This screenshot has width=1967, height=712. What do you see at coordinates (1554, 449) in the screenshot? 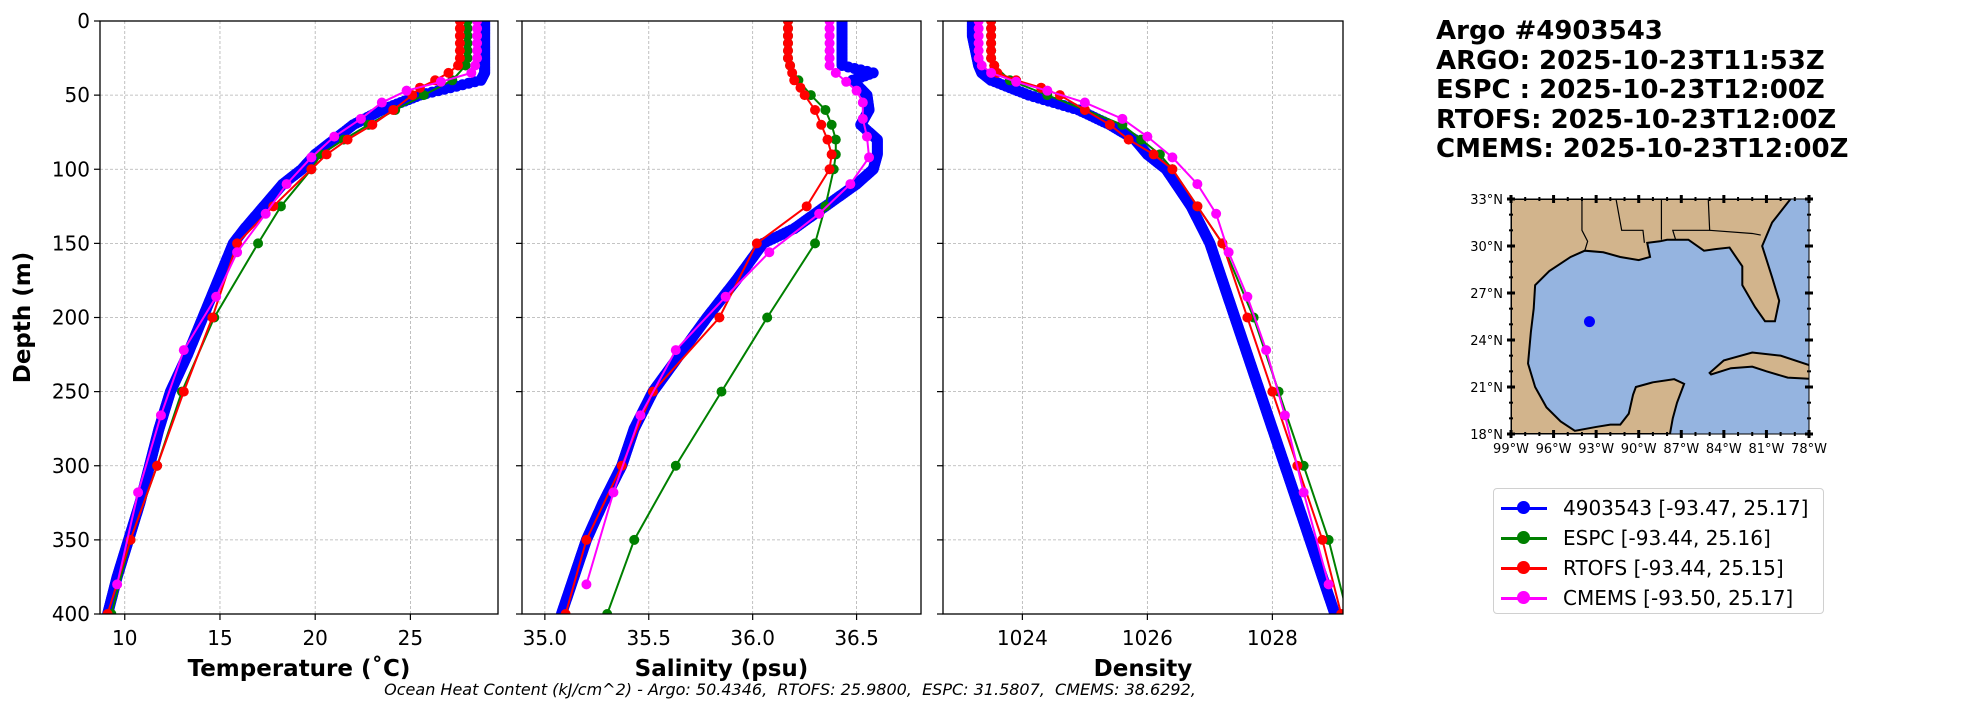
I see `map-lon-label: 96°W` at bounding box center [1554, 449].